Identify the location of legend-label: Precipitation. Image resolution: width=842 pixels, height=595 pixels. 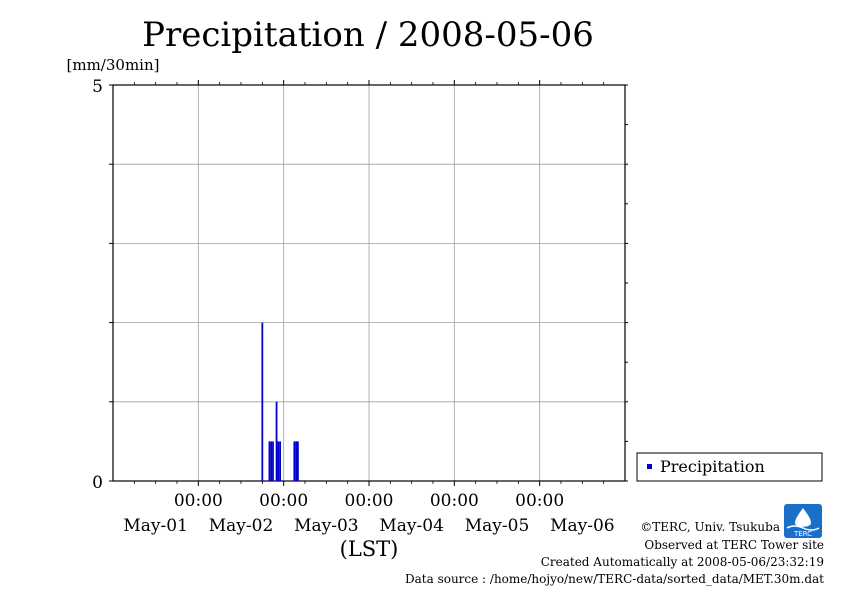
(712, 466).